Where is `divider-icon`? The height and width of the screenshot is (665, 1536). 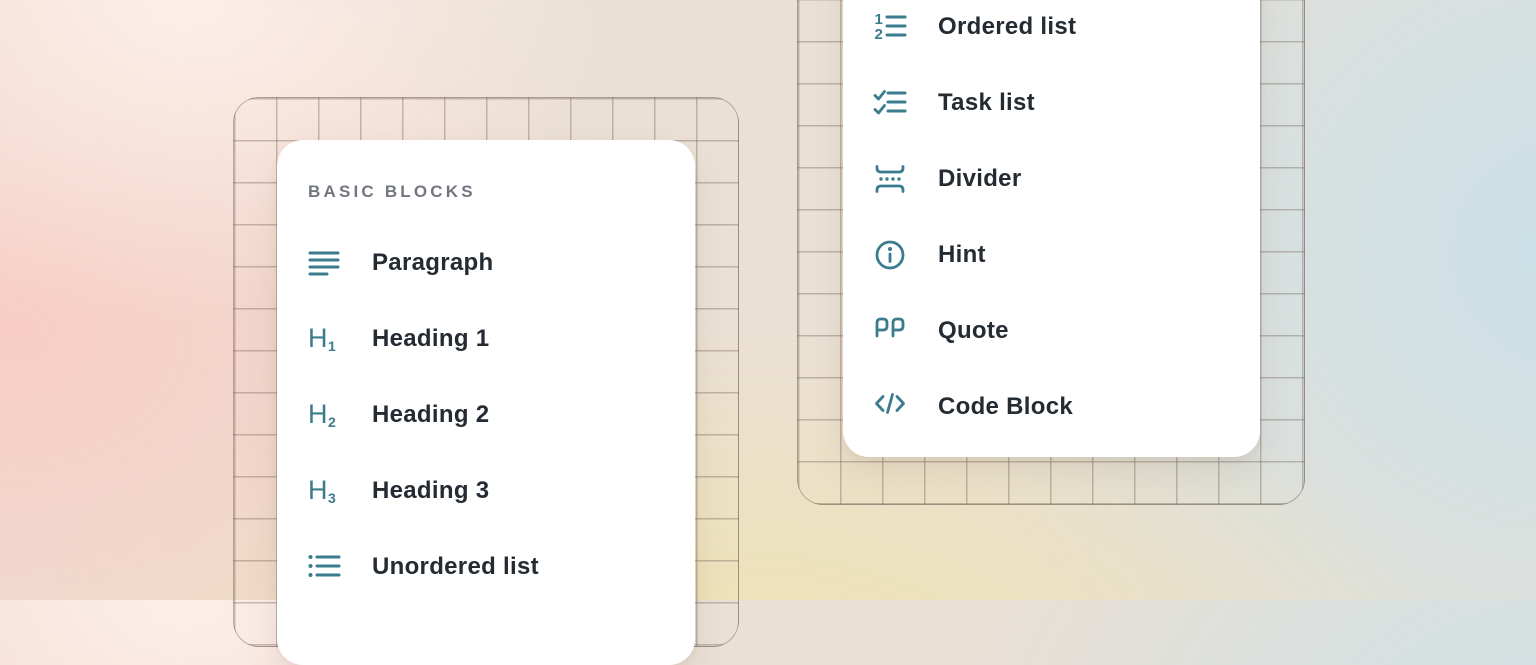
divider-icon is located at coordinates (890, 179).